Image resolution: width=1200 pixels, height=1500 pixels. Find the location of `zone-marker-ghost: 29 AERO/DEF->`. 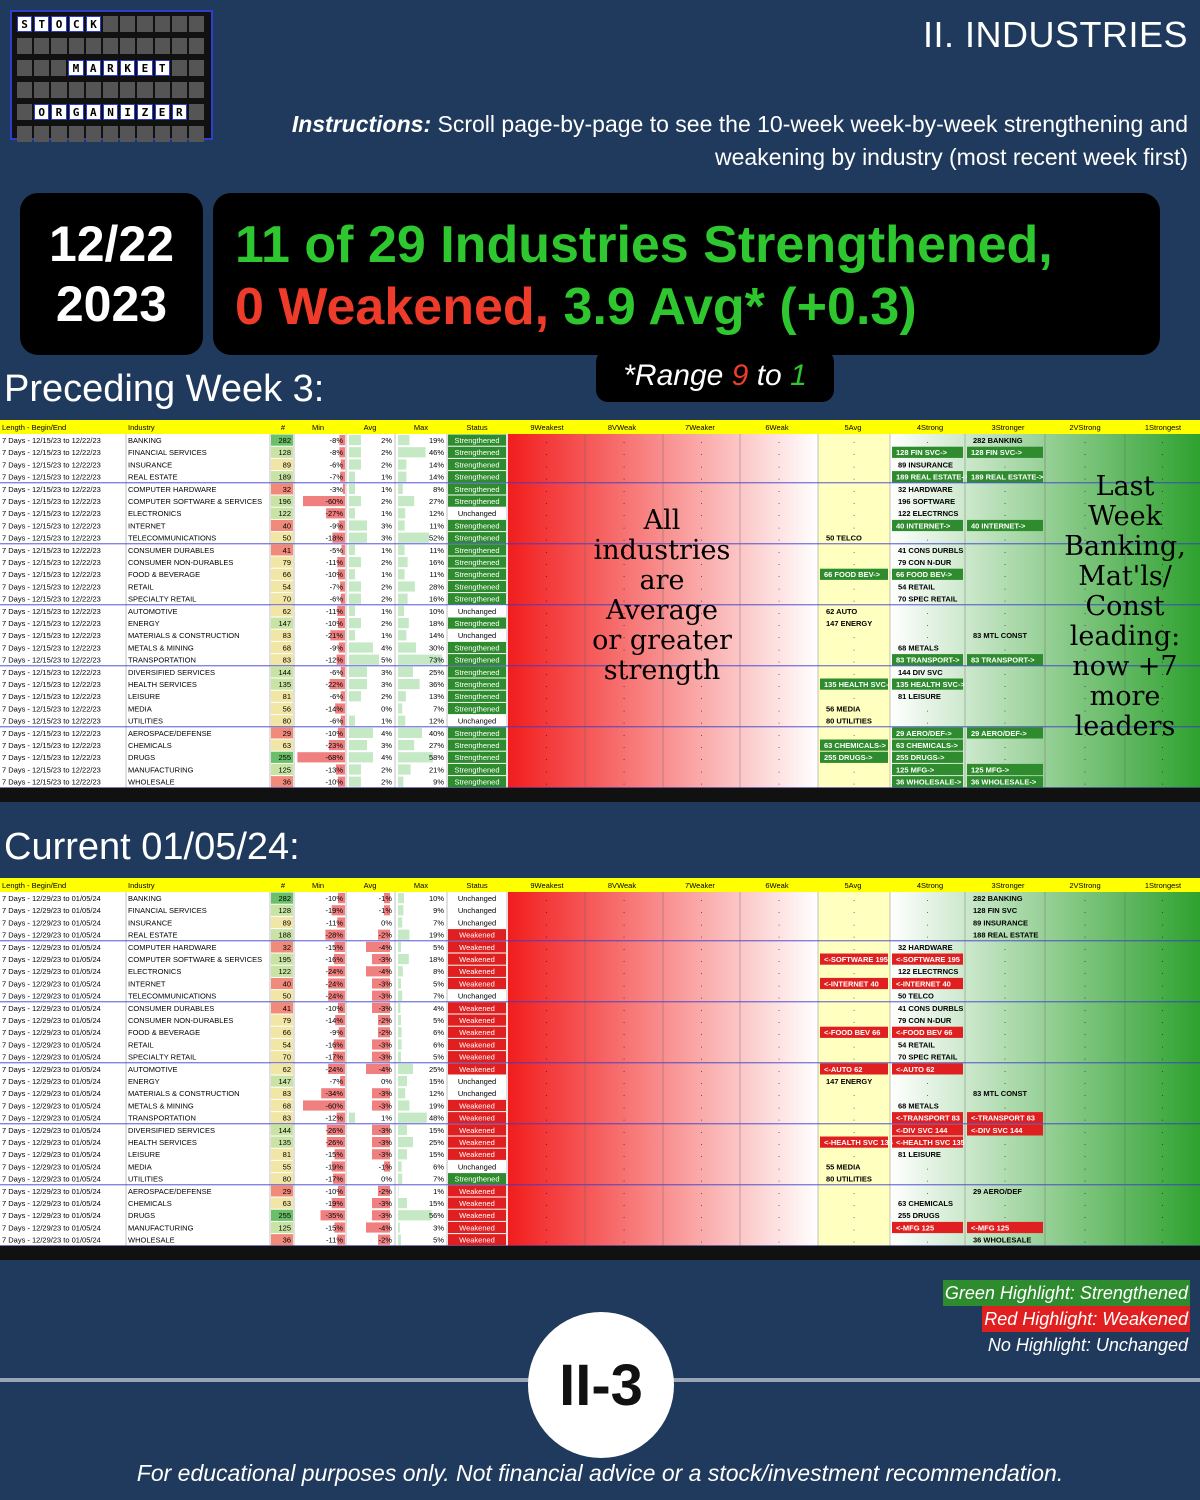

zone-marker-ghost: 29 AERO/DEF-> is located at coordinates (999, 733).